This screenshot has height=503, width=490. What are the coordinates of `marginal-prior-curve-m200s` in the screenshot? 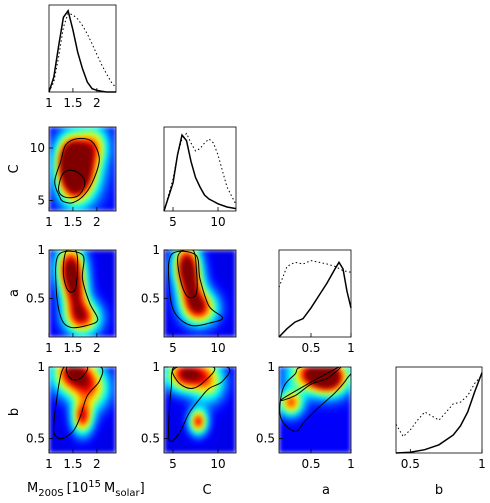 It's located at (82, 52).